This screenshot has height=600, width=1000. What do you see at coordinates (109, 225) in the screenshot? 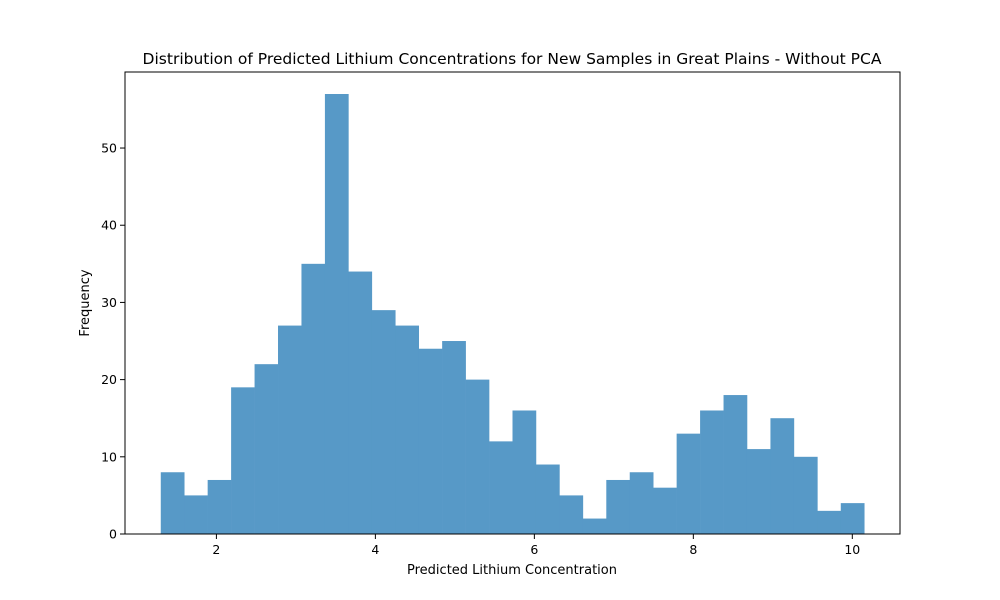
I see `y-tick-label: 40` at bounding box center [109, 225].